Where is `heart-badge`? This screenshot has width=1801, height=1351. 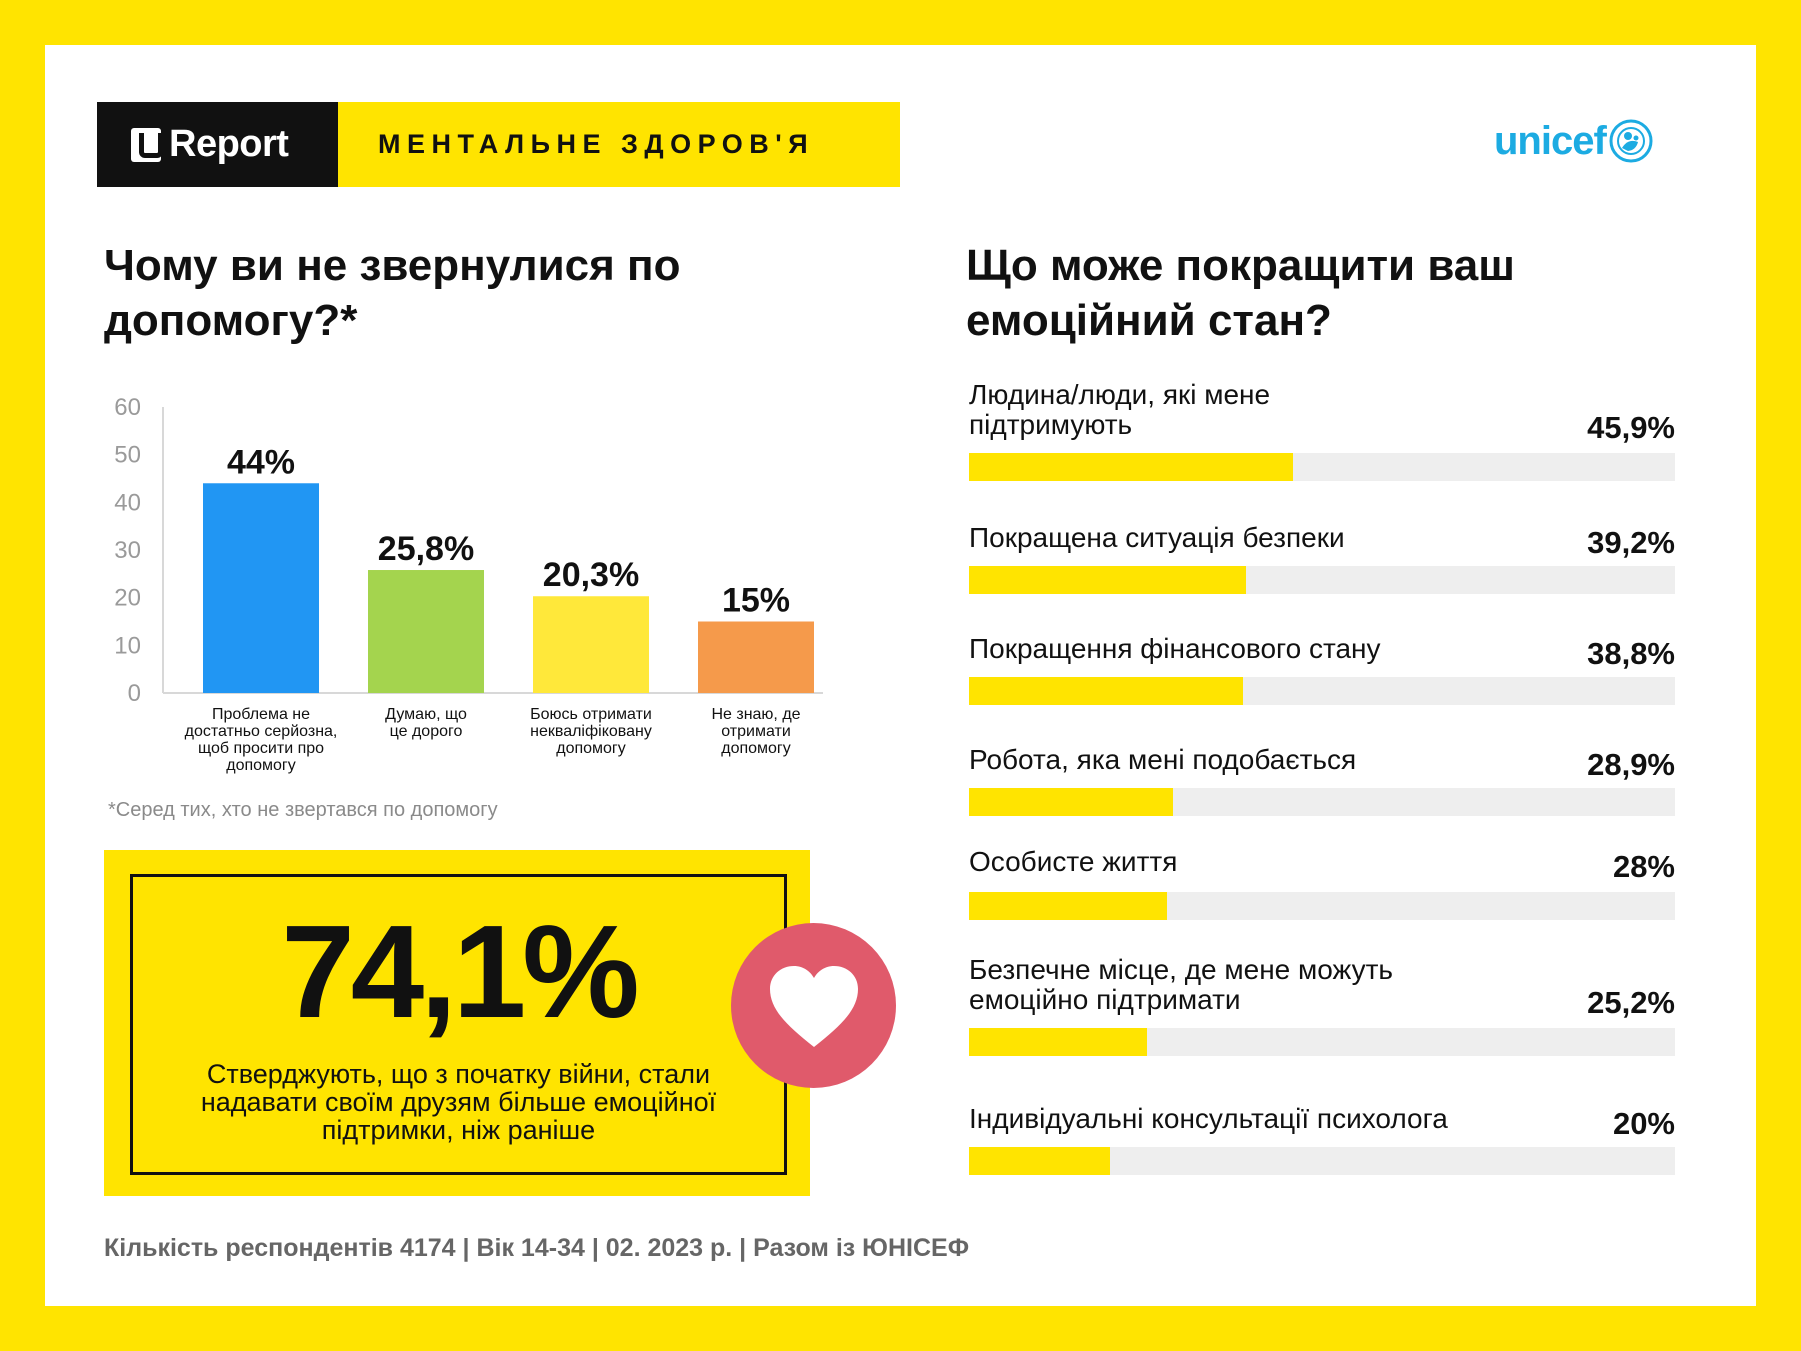 heart-badge is located at coordinates (813, 1005).